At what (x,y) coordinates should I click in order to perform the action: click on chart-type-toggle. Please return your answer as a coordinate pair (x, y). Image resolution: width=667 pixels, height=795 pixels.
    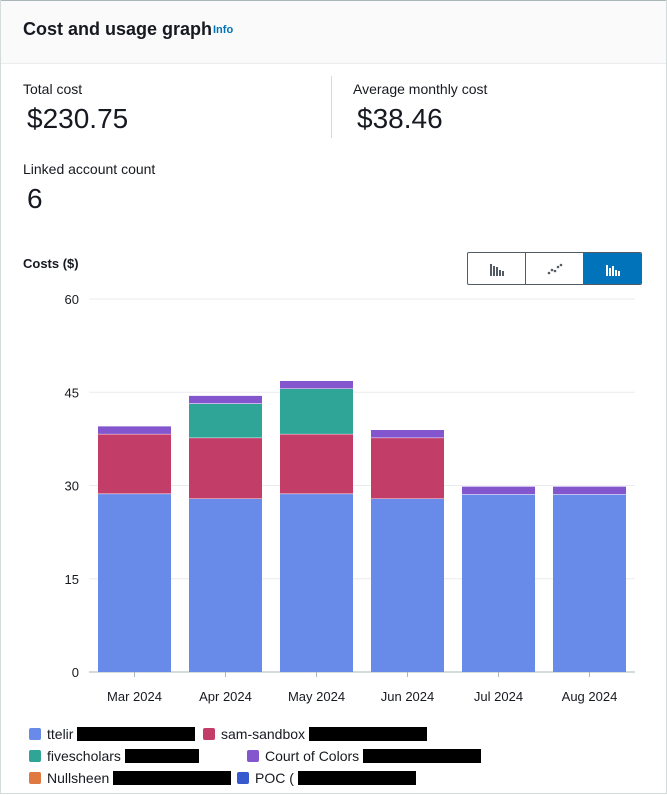
    Looking at the image, I should click on (554, 268).